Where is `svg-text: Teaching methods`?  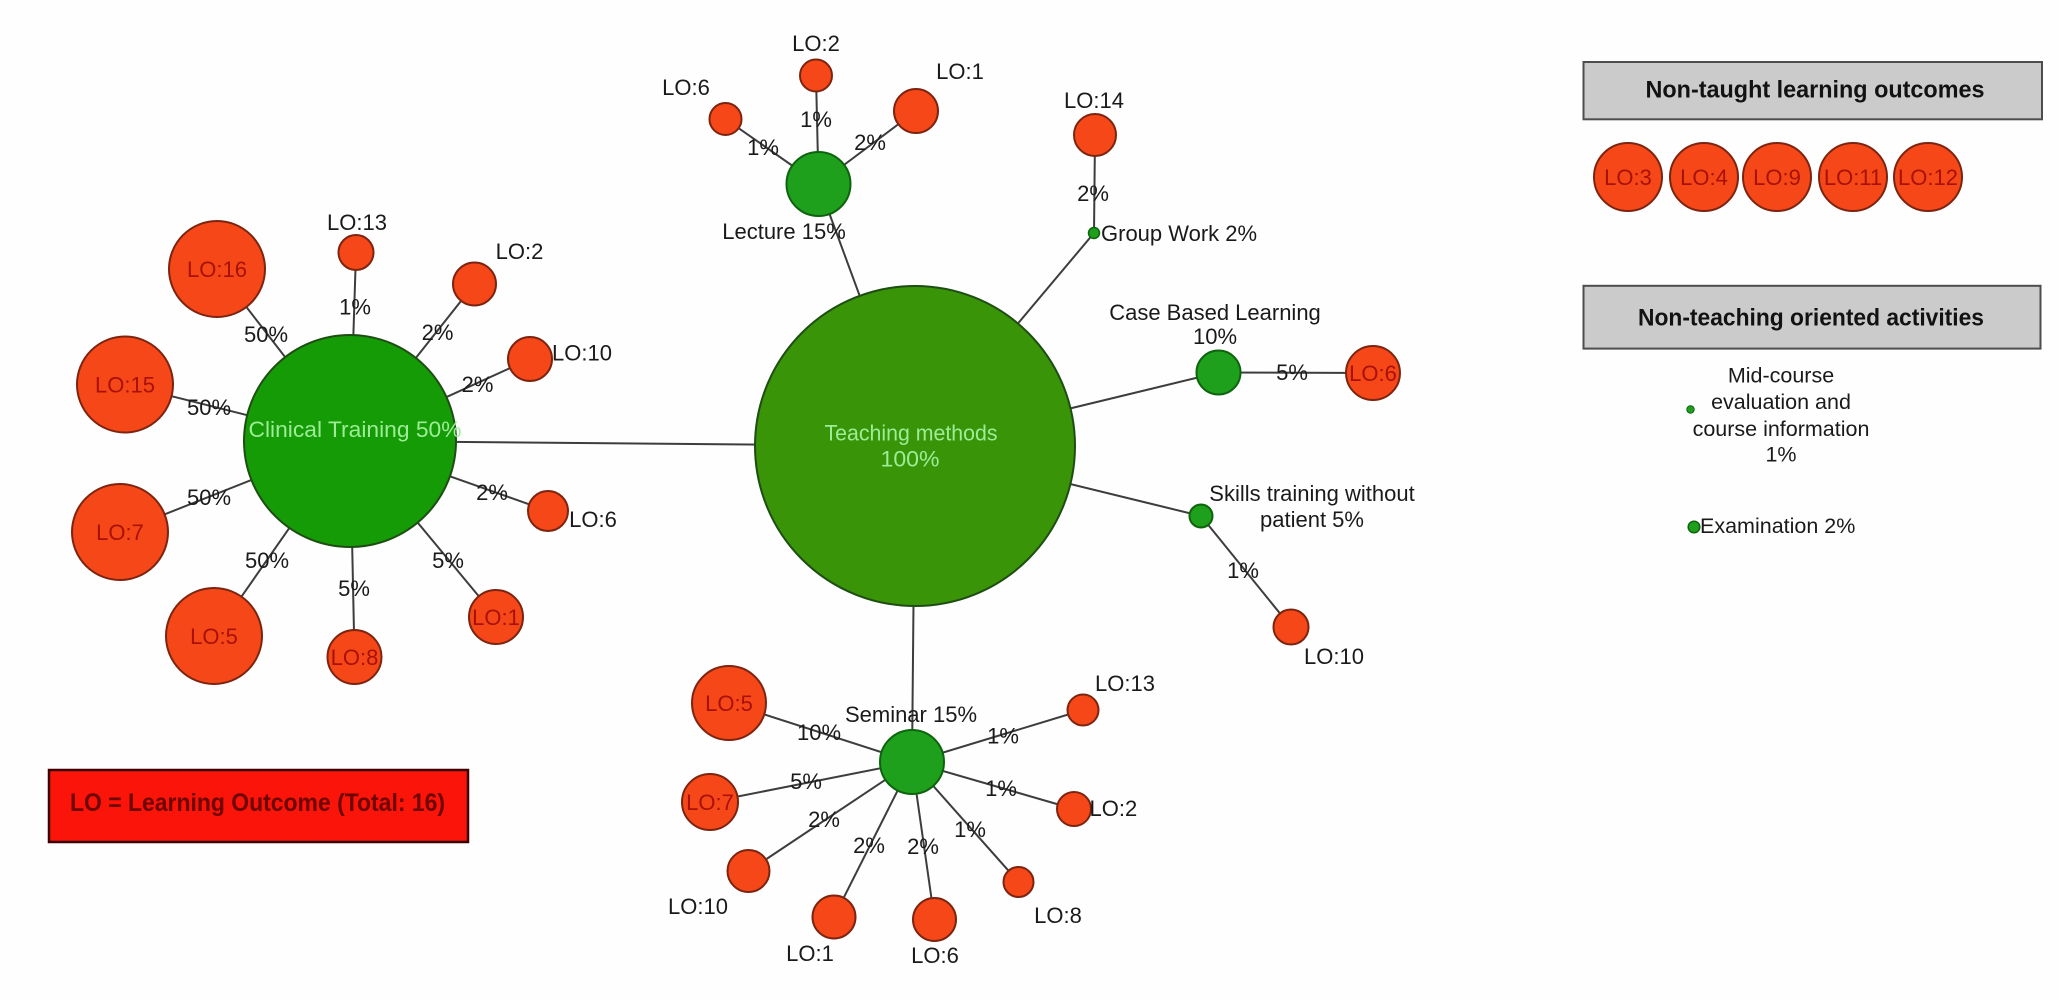 svg-text: Teaching methods is located at coordinates (911, 433).